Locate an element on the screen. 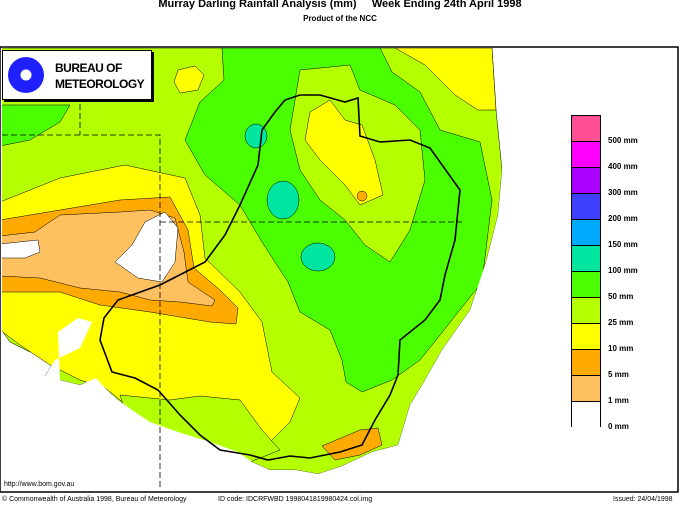 The height and width of the screenshot is (506, 680). logo-text: BUREAU OF METEOROLOGY is located at coordinates (100, 76).